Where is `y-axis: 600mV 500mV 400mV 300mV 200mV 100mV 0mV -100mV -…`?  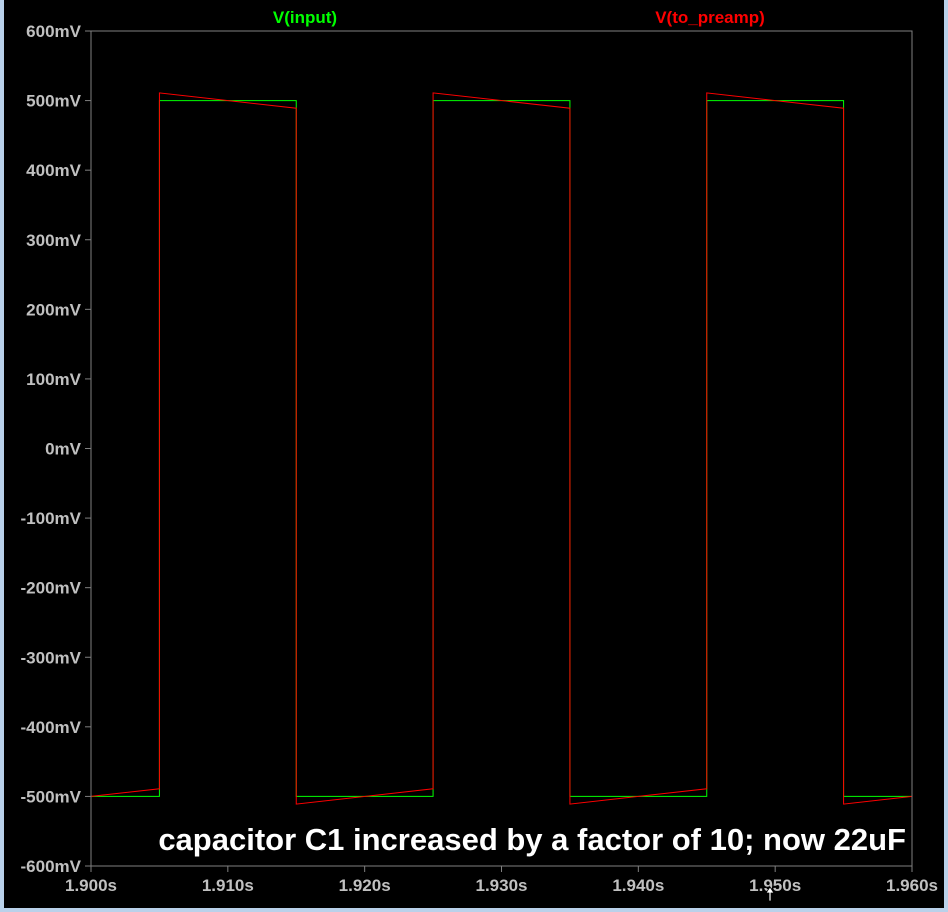
y-axis: 600mV 500mV 400mV 300mV 200mV 100mV 0mV -100mV -… is located at coordinates (56, 449).